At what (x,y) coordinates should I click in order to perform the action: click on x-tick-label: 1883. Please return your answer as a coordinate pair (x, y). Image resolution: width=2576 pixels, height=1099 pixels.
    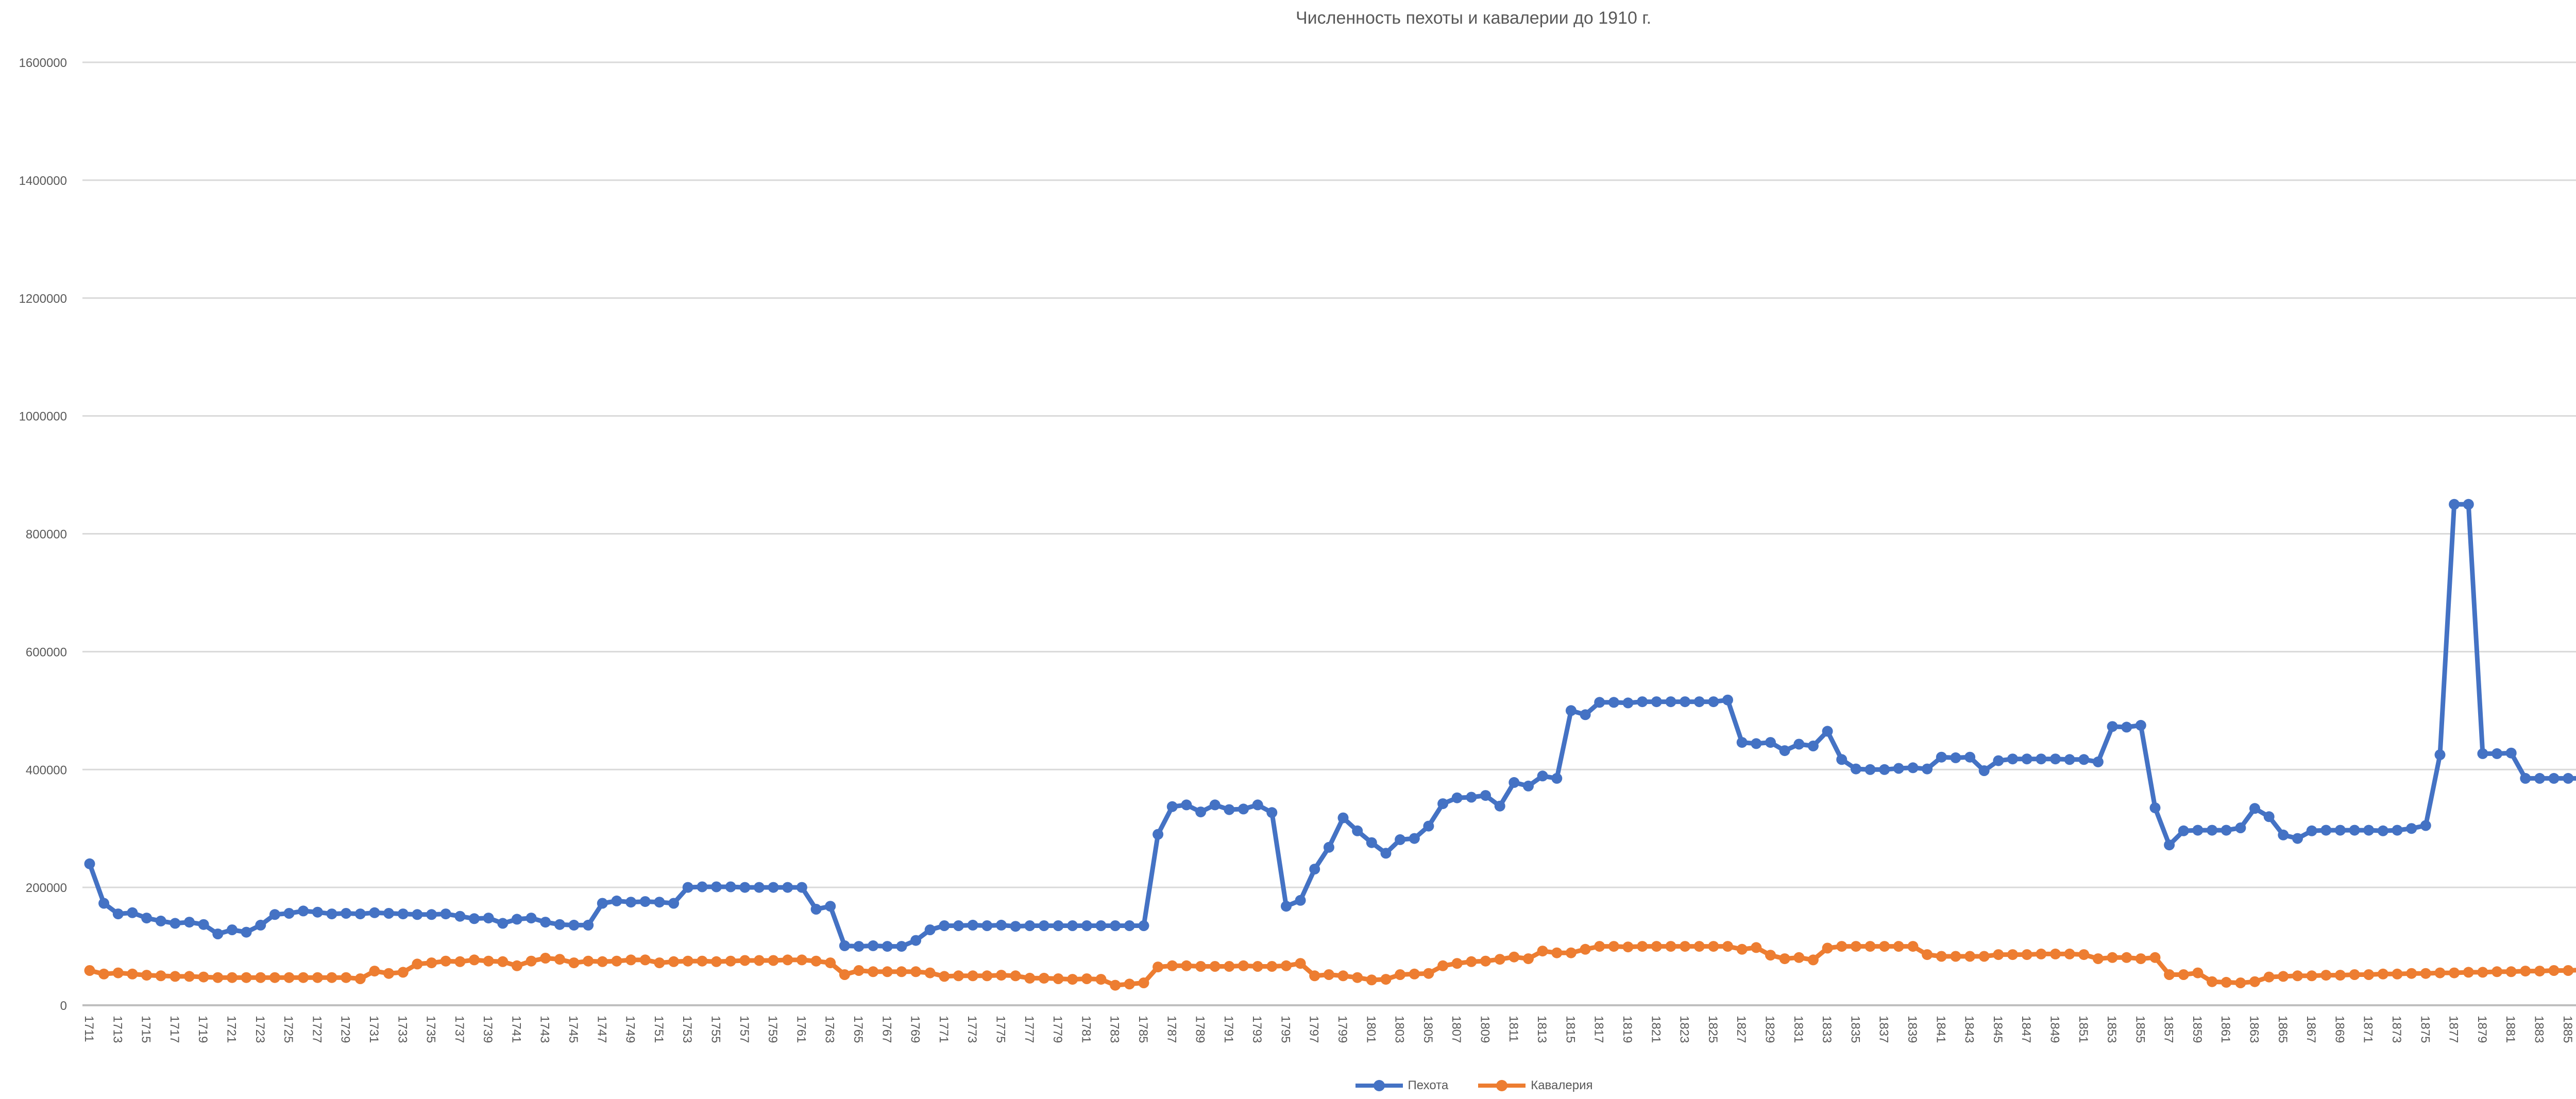
    Looking at the image, I should click on (2539, 1029).